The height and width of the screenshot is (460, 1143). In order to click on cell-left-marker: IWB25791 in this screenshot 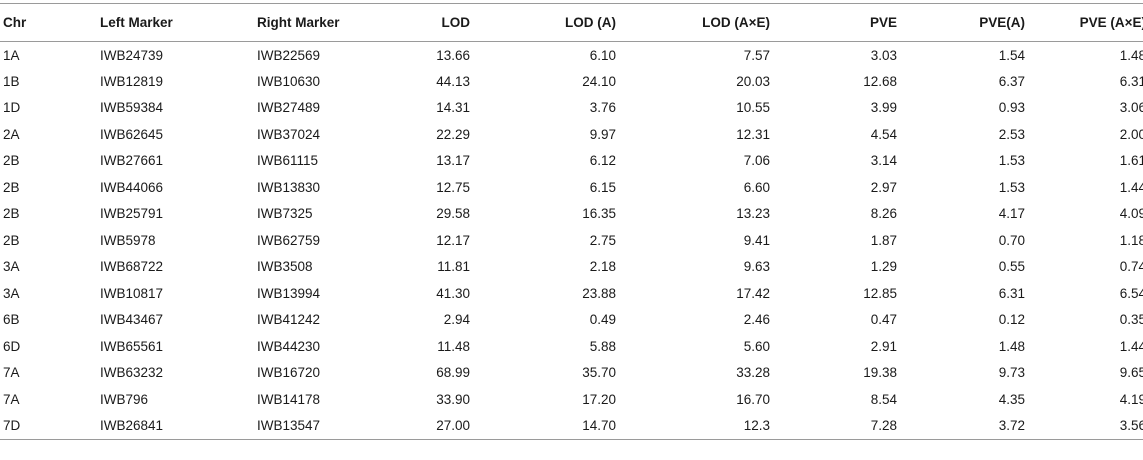, I will do `click(132, 214)`.